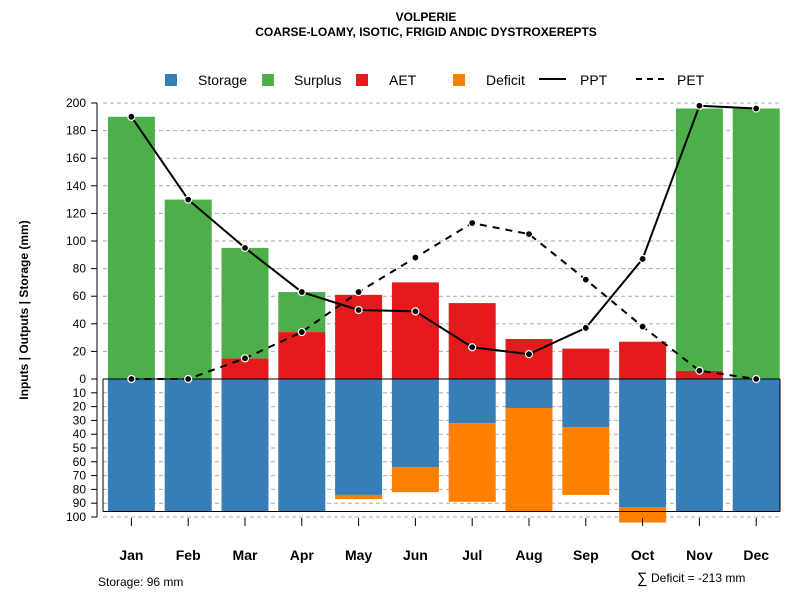  I want to click on y-tick-label: 120, so click(76, 213).